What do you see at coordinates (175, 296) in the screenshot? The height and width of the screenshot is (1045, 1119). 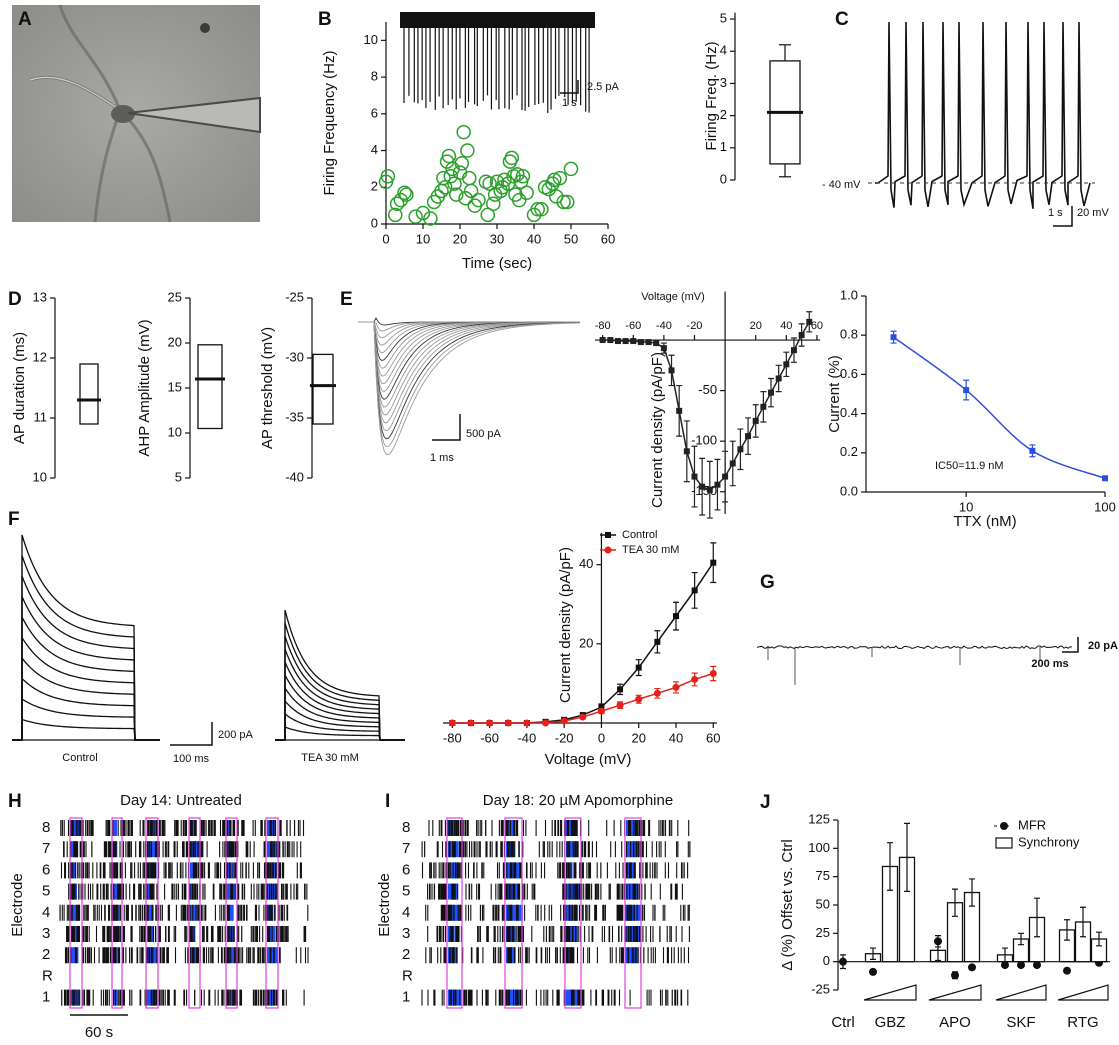 I see `y-tick-label: 25` at bounding box center [175, 296].